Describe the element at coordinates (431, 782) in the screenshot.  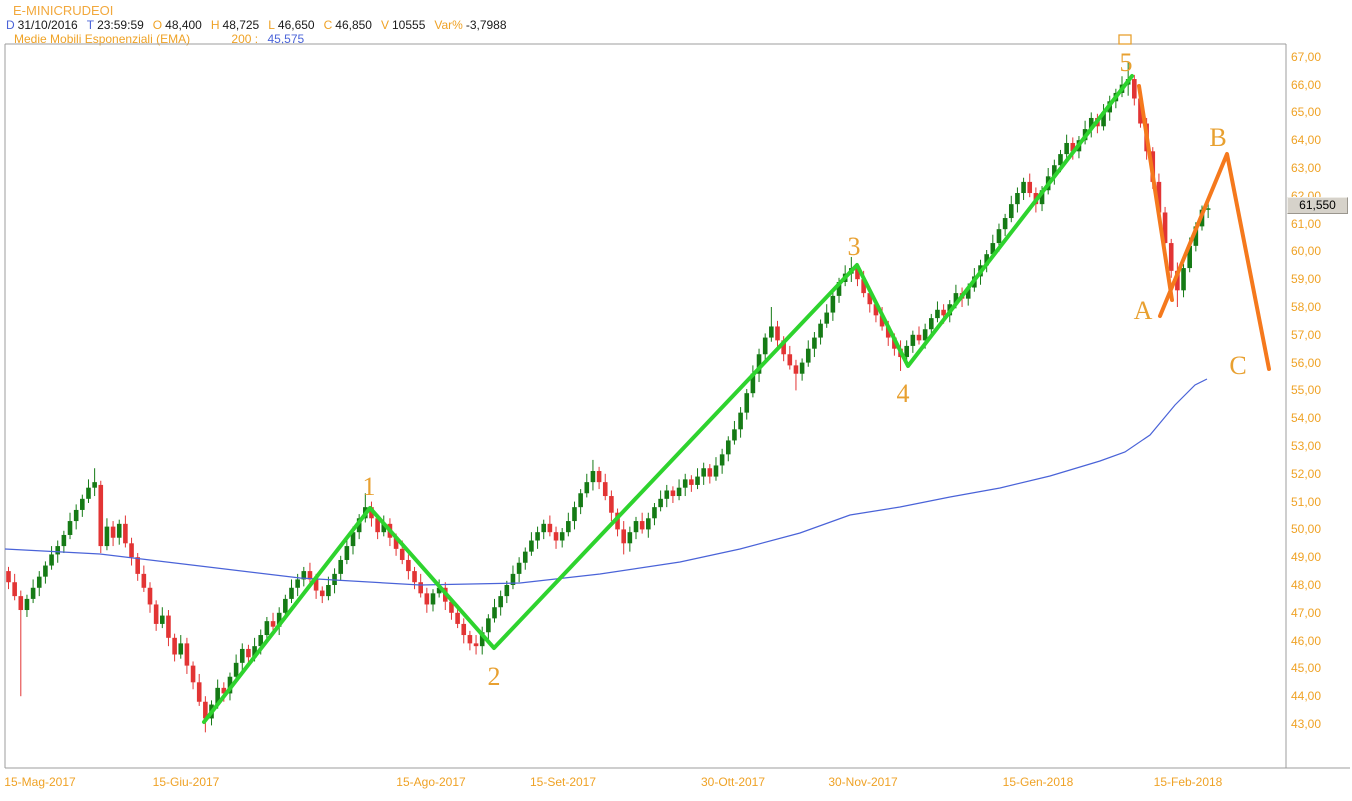
I see `date-axis-label: 15-Ago-2017` at that location.